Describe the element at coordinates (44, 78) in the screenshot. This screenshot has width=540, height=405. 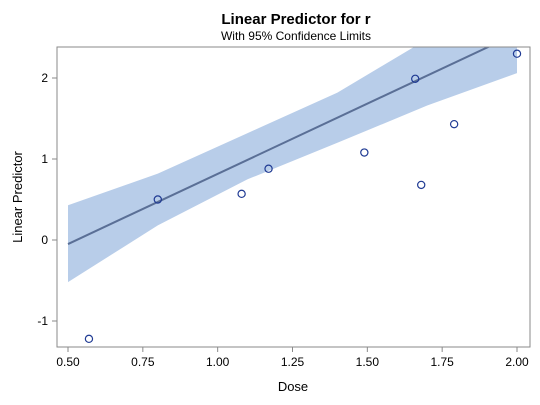
I see `y-tick-label: 2` at that location.